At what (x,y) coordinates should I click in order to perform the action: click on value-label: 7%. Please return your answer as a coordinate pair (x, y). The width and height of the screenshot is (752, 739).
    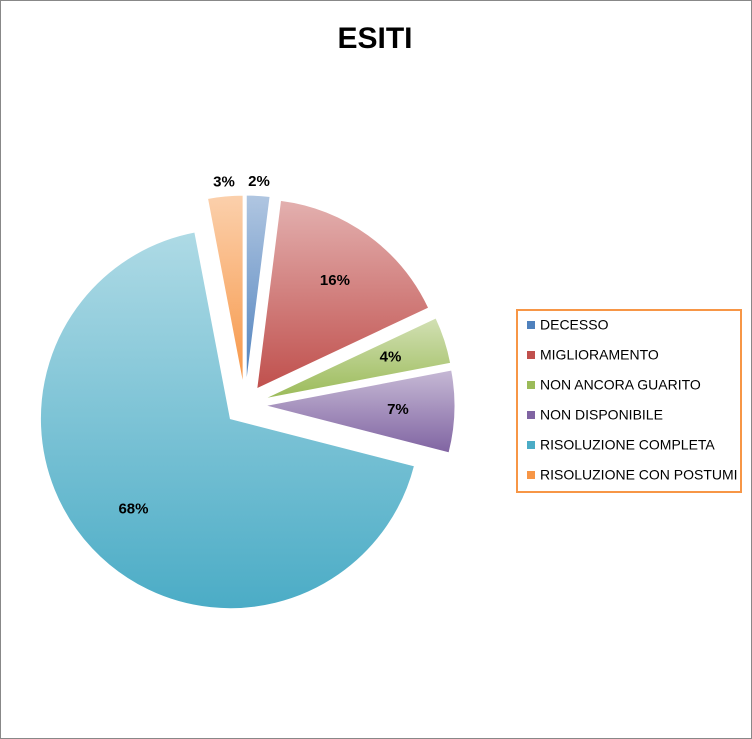
    Looking at the image, I should click on (398, 409).